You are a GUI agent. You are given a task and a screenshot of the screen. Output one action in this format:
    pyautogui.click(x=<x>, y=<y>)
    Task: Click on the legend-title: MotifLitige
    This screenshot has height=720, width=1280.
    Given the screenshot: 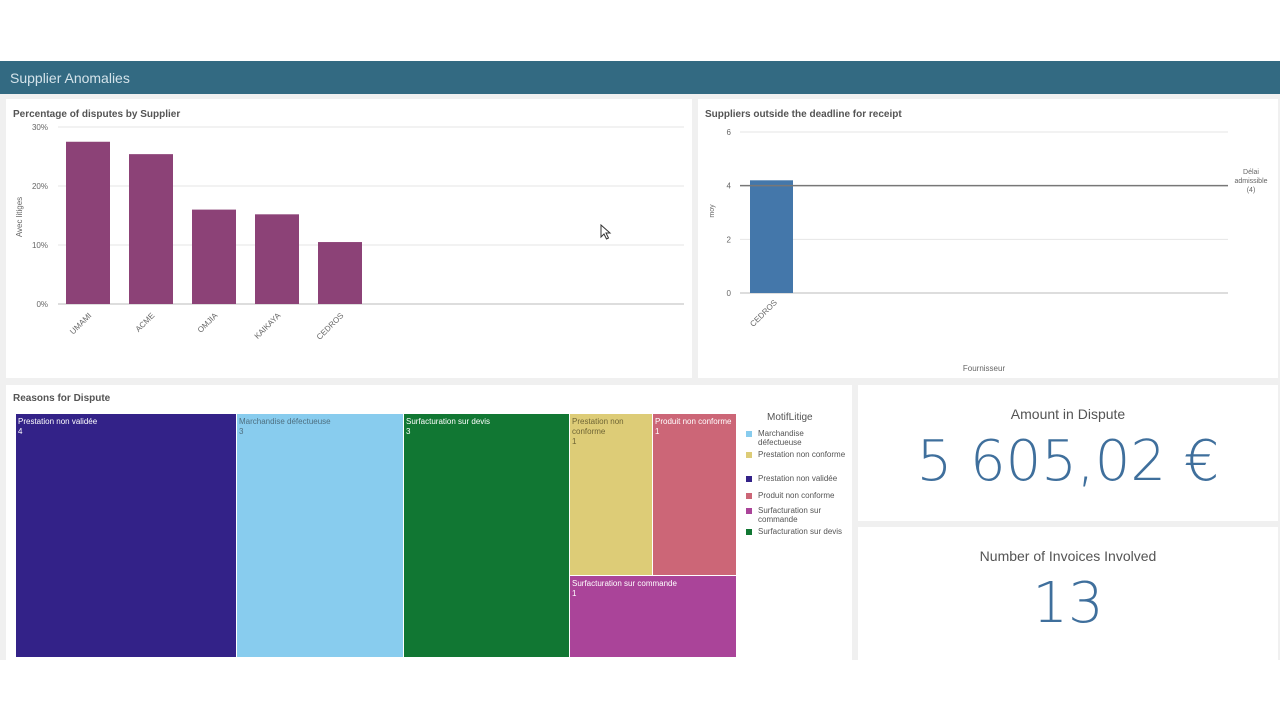 What is the action you would take?
    pyautogui.click(x=790, y=417)
    